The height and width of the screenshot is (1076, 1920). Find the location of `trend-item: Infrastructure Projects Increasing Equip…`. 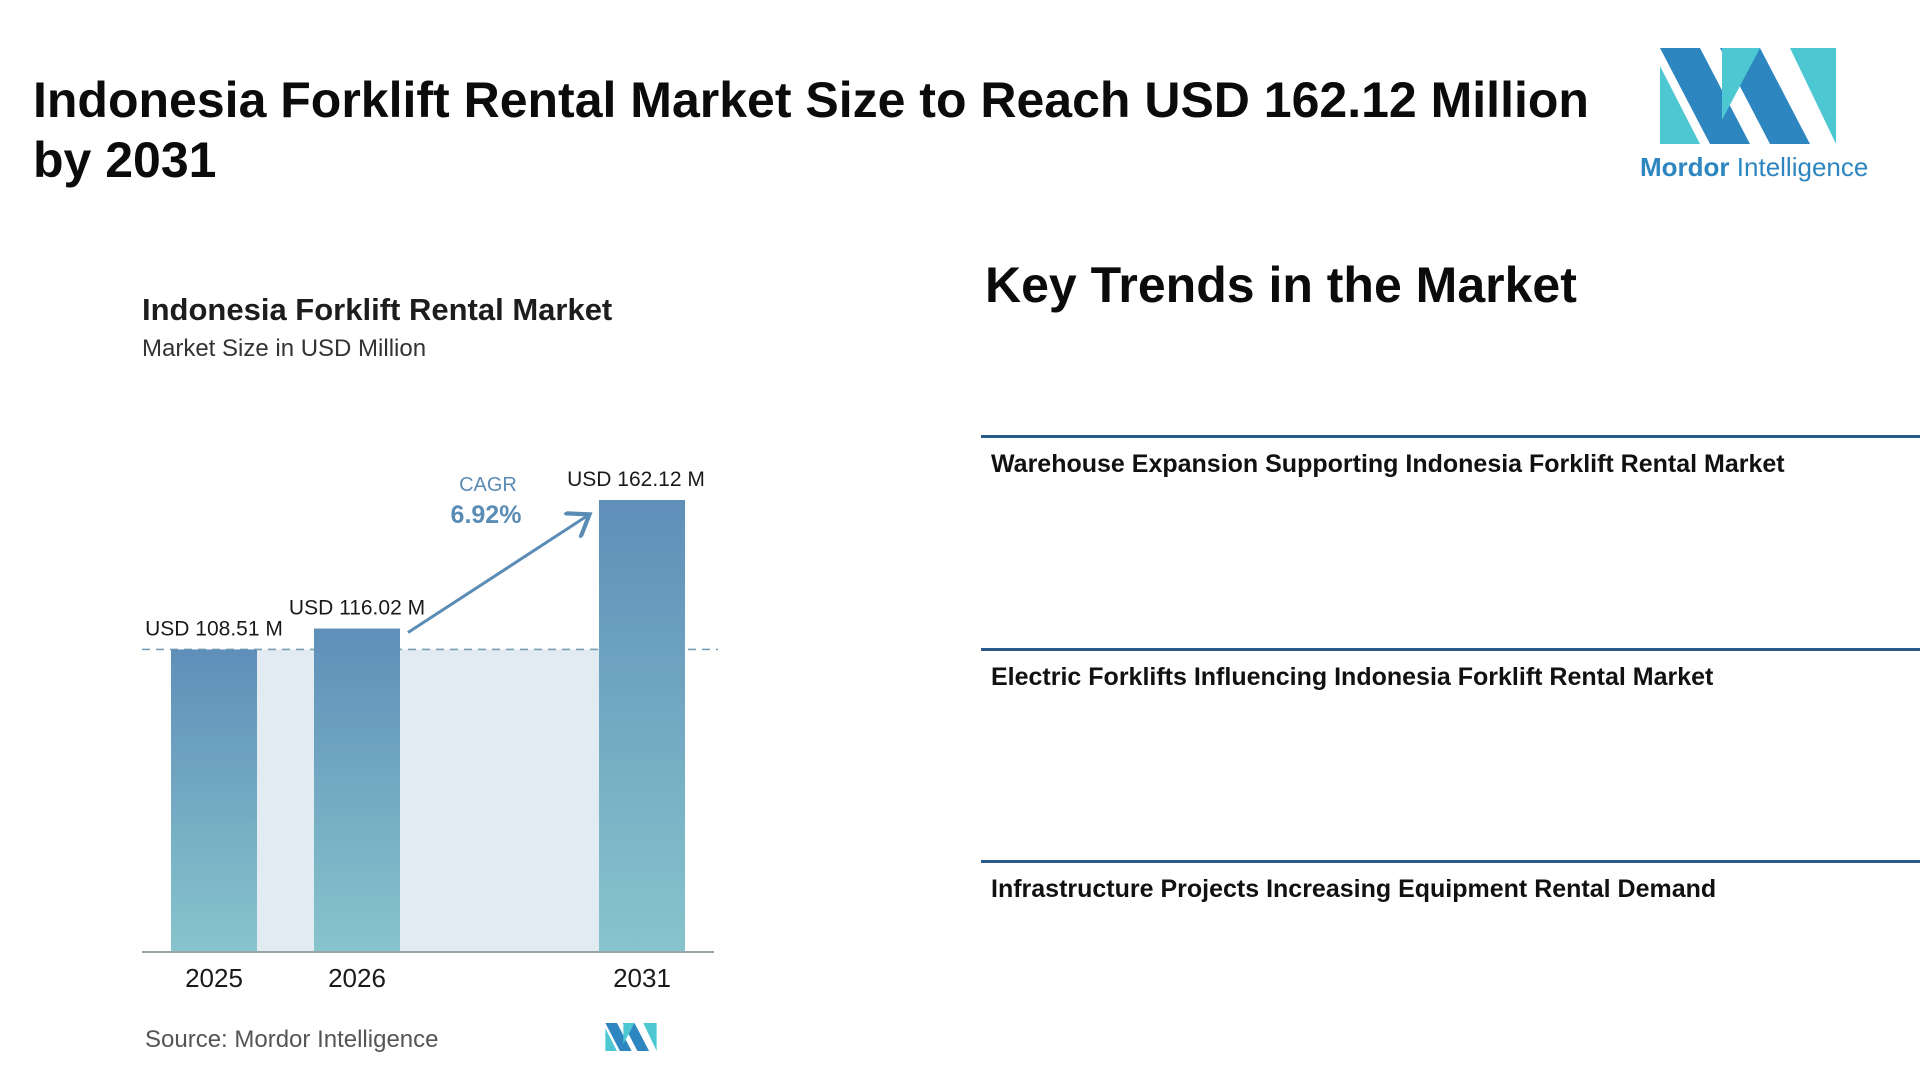

trend-item: Infrastructure Projects Increasing Equip… is located at coordinates (1450, 882).